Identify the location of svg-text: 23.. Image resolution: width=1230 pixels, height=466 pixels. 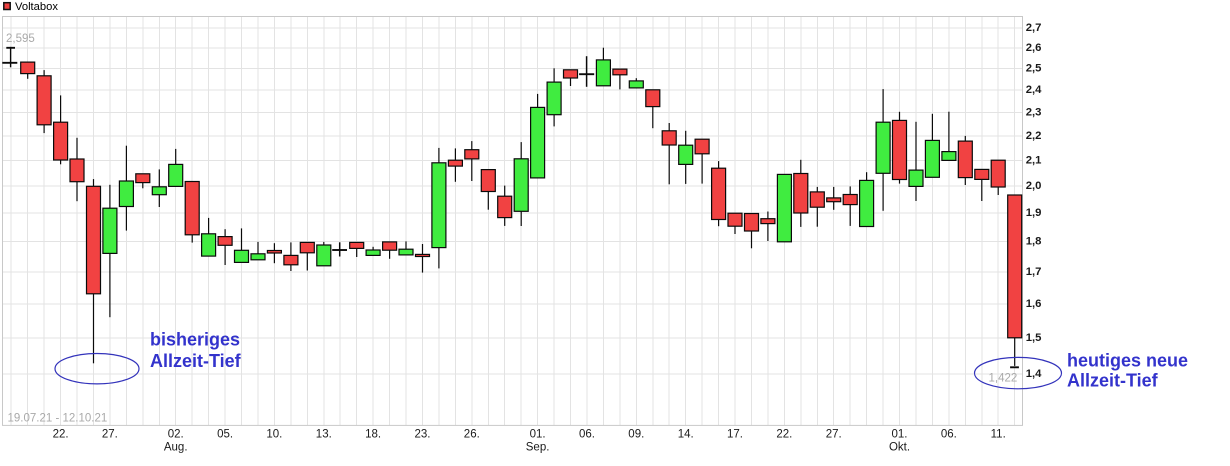
(423, 435).